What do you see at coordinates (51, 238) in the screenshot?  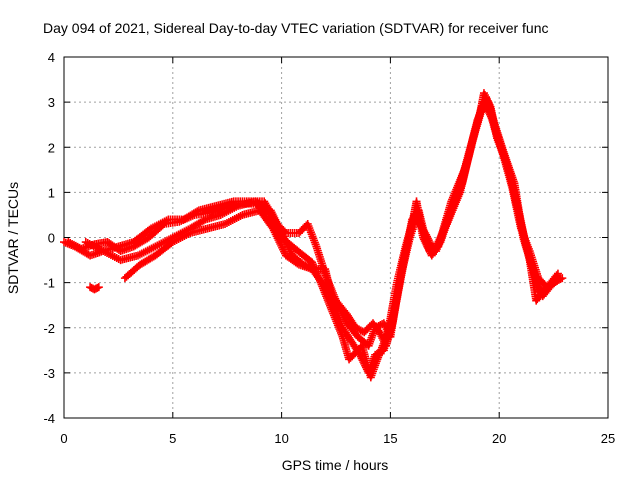 I see `y-tick-label: 0` at bounding box center [51, 238].